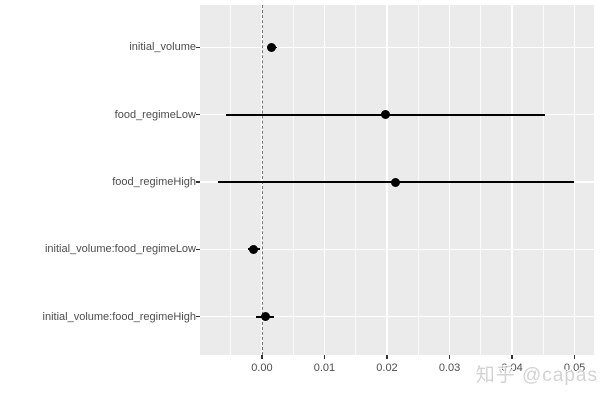  I want to click on y-axis-label: food_regimeHigh, so click(154, 182).